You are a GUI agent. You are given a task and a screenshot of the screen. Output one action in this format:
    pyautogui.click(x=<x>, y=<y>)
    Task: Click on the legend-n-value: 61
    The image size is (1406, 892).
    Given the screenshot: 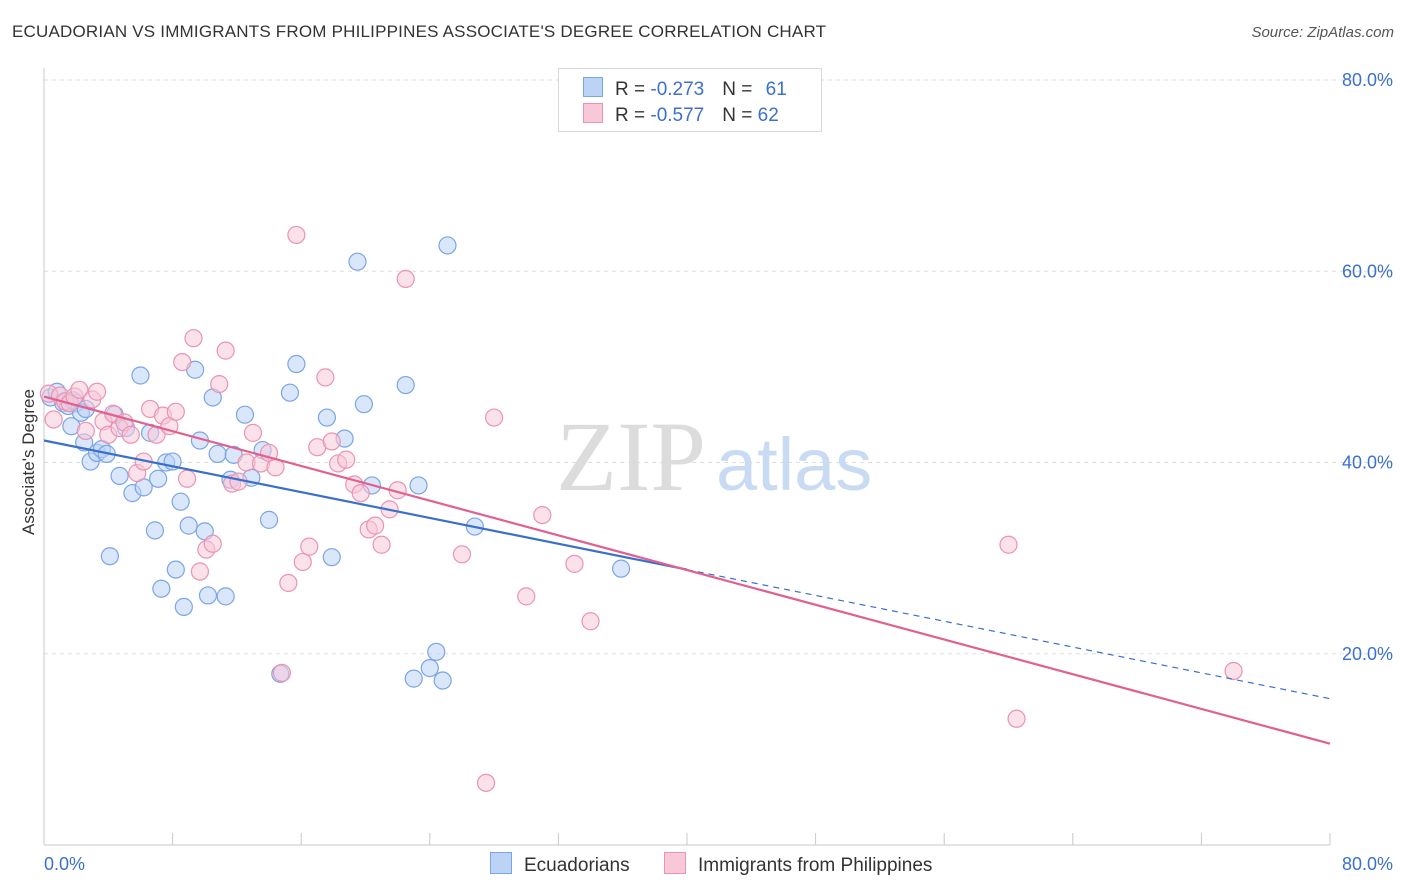 What is the action you would take?
    pyautogui.click(x=776, y=89)
    